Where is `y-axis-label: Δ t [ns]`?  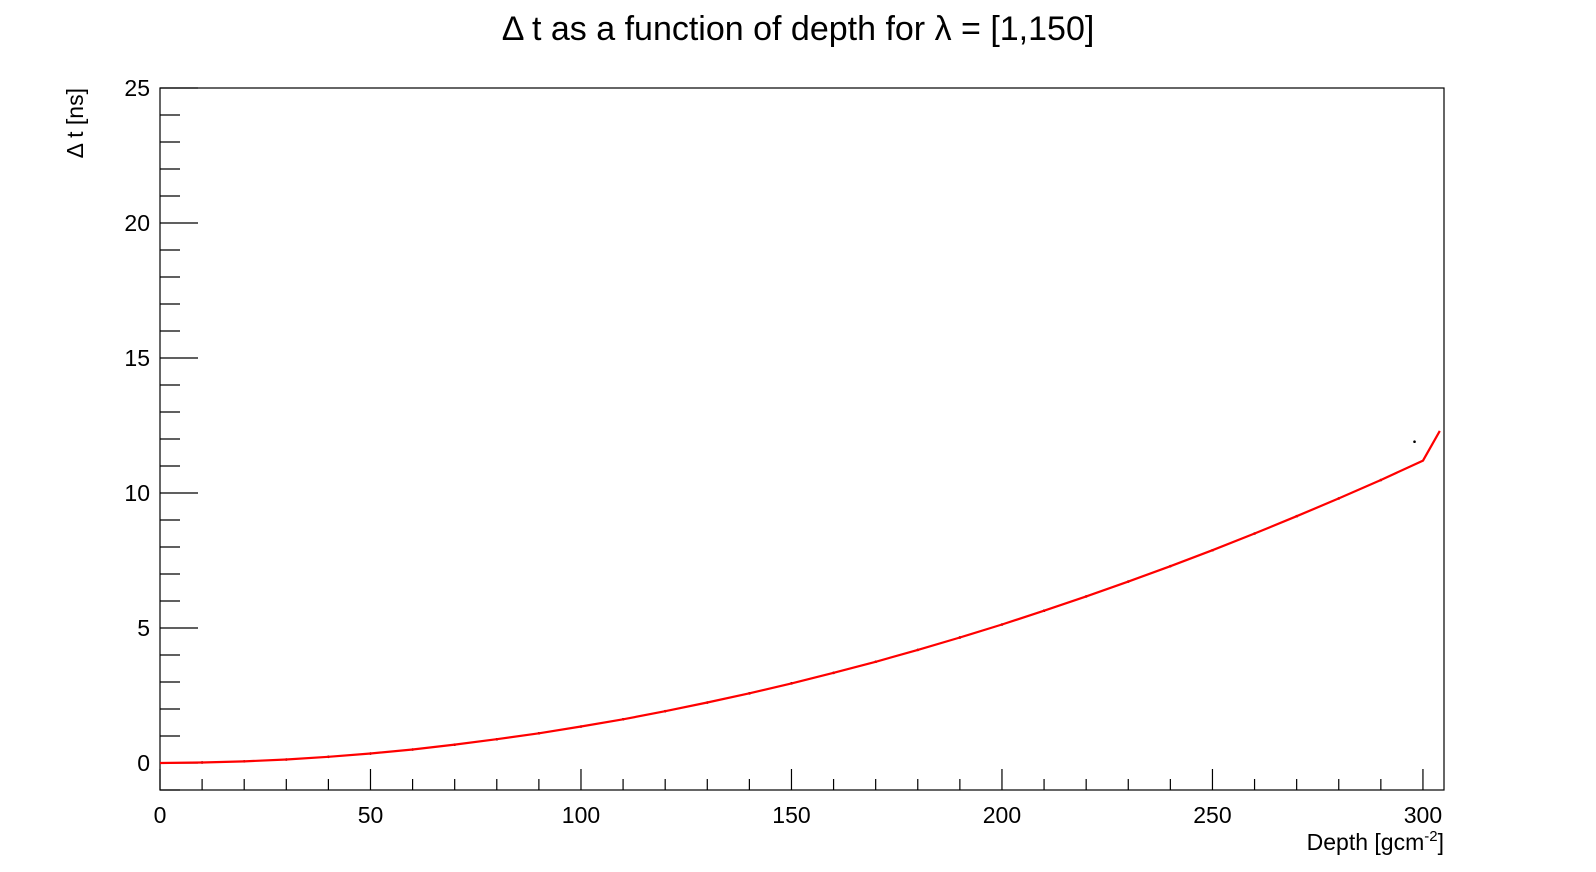 y-axis-label: Δ t [ns] is located at coordinates (75, 123).